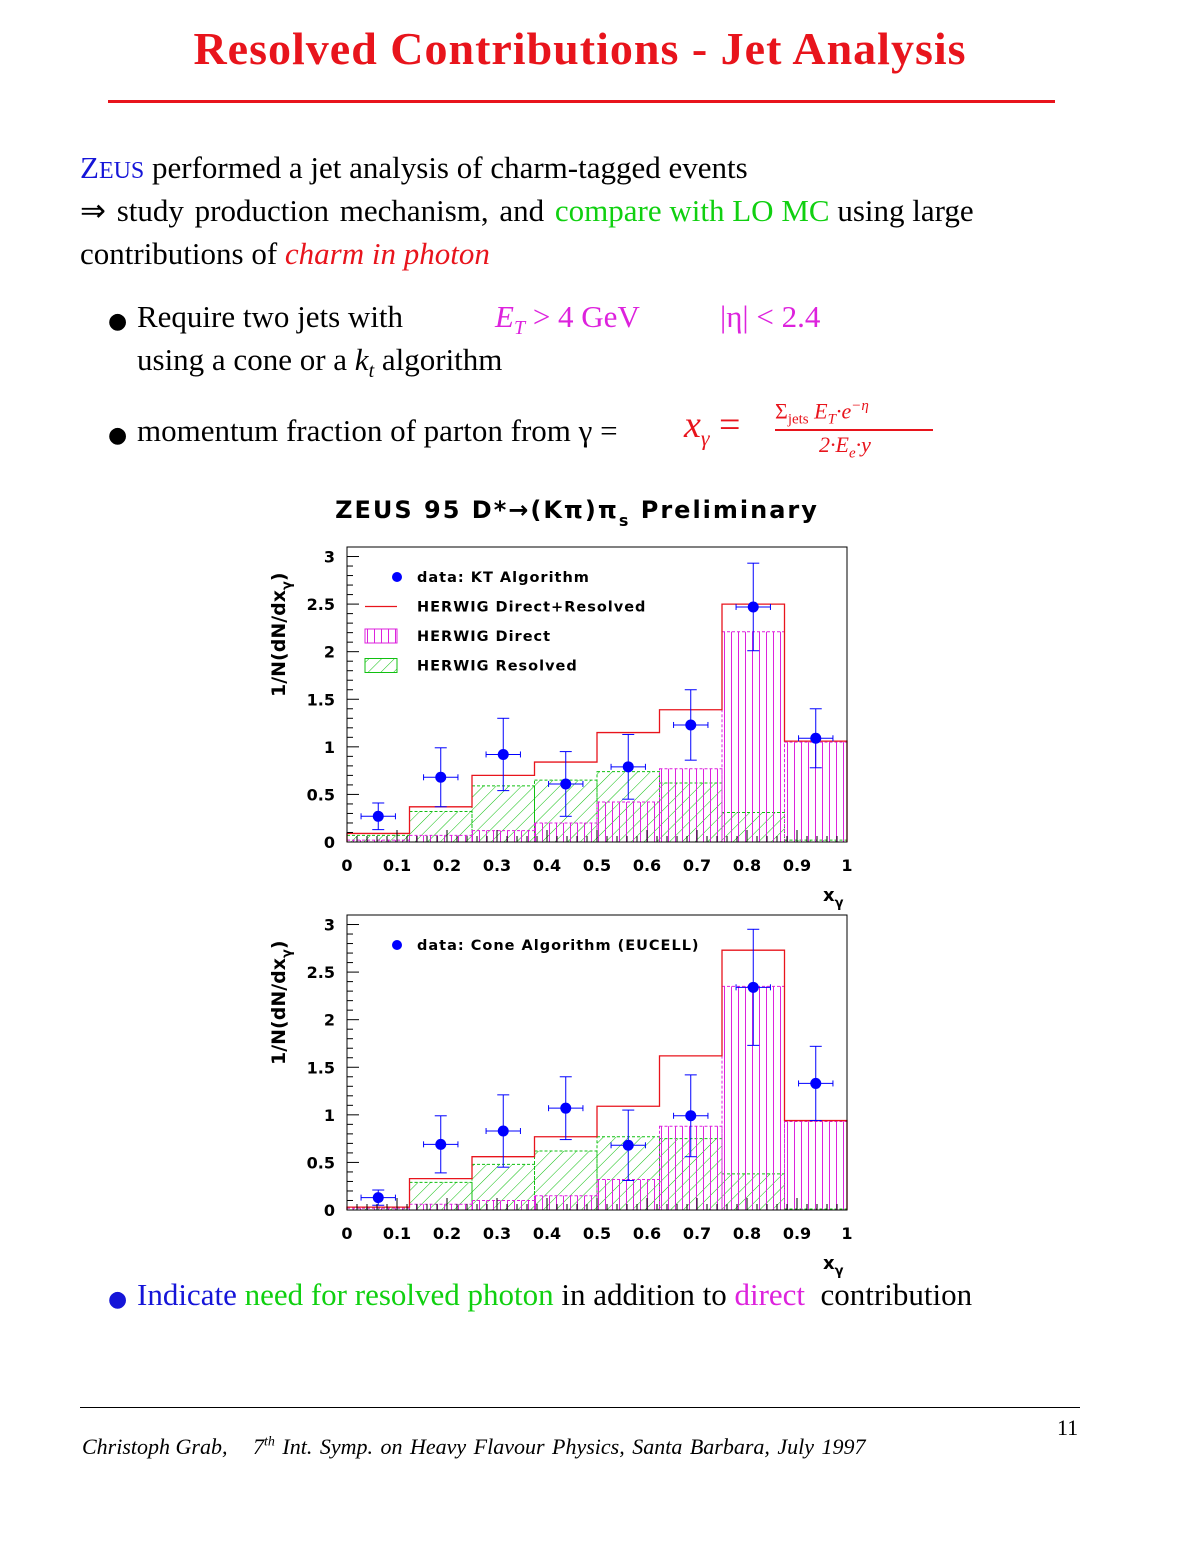 The height and width of the screenshot is (1553, 1200). What do you see at coordinates (854, 430) in the screenshot?
I see `fraction-bar` at bounding box center [854, 430].